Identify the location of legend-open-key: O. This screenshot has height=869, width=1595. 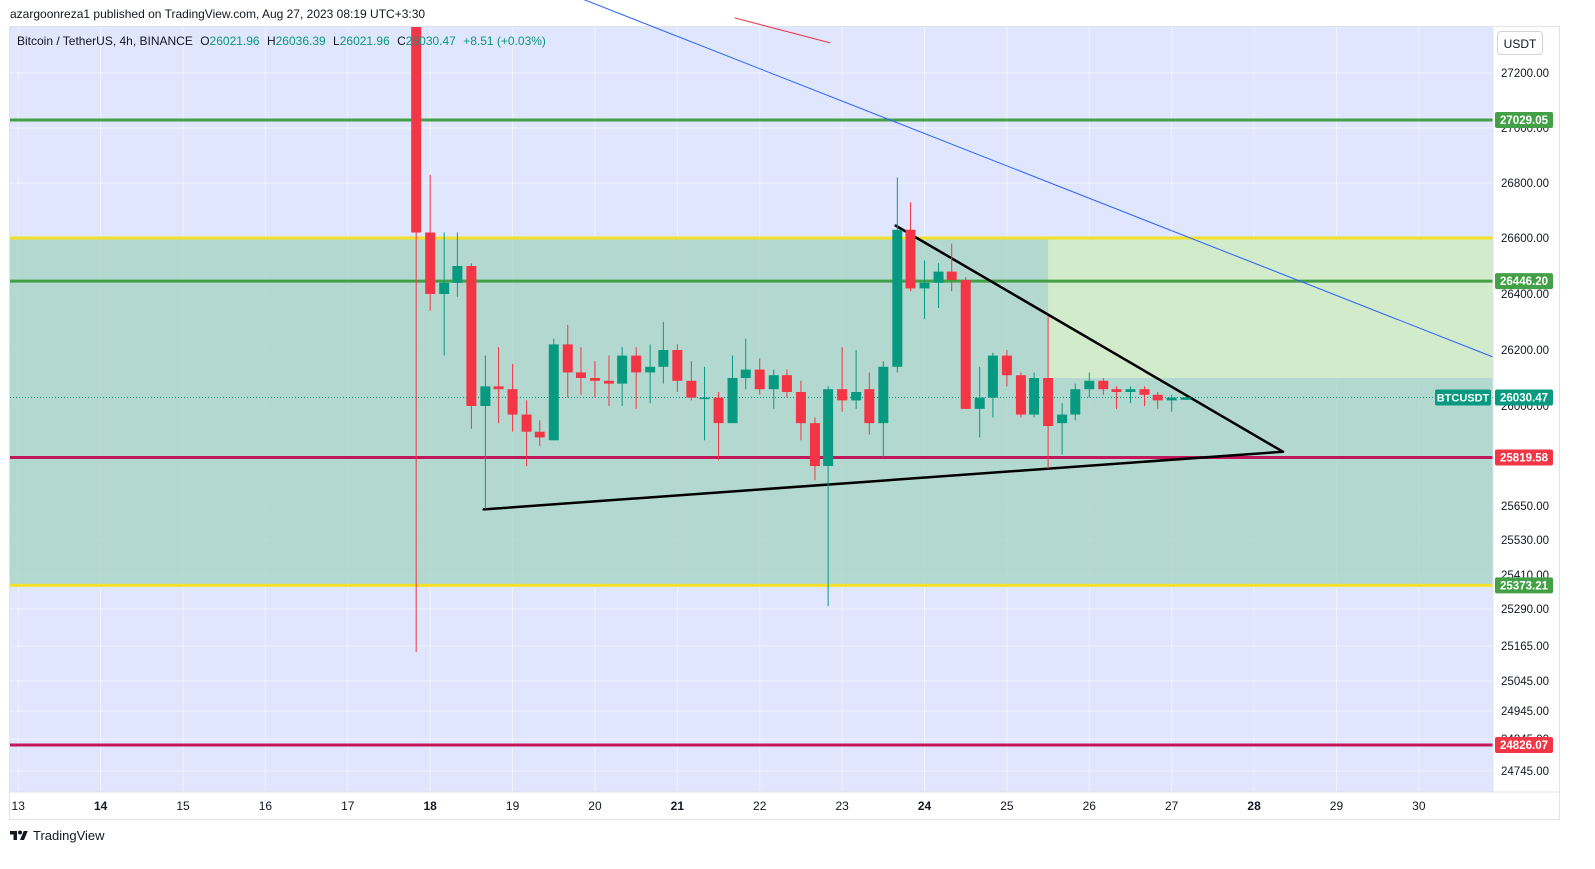
(205, 41).